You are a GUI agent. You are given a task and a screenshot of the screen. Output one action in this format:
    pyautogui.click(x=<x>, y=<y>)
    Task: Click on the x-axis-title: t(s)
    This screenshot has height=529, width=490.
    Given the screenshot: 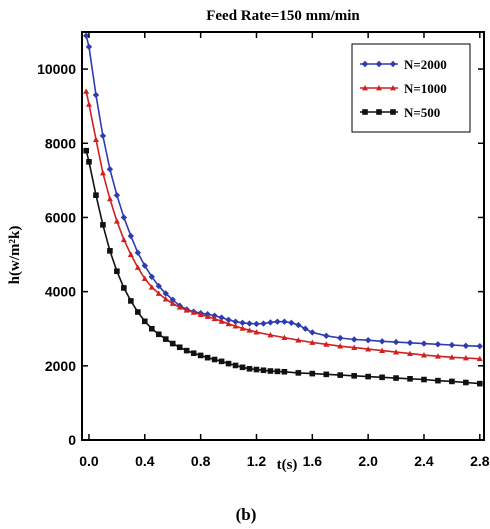 What is the action you would take?
    pyautogui.click(x=287, y=465)
    